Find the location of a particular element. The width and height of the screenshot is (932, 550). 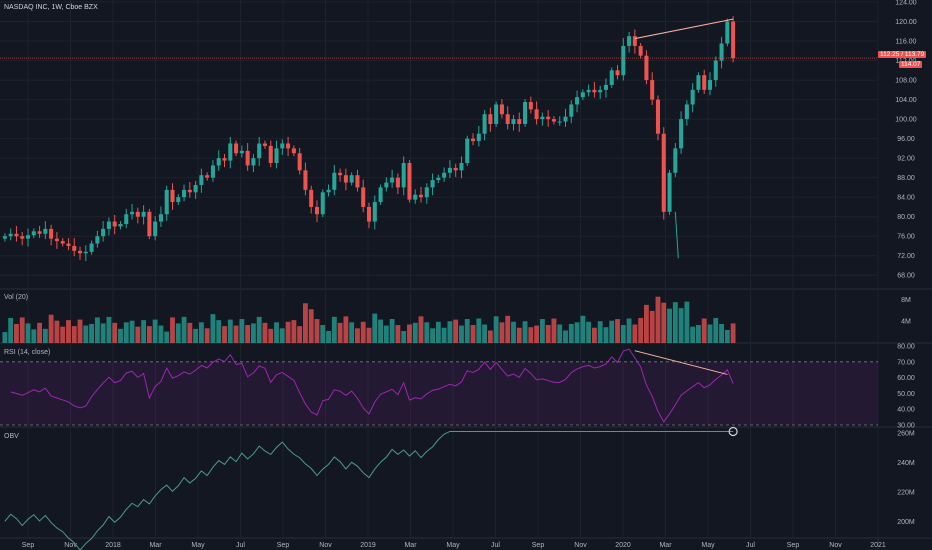

rsi-tick-label: 50.00 is located at coordinates (906, 394).